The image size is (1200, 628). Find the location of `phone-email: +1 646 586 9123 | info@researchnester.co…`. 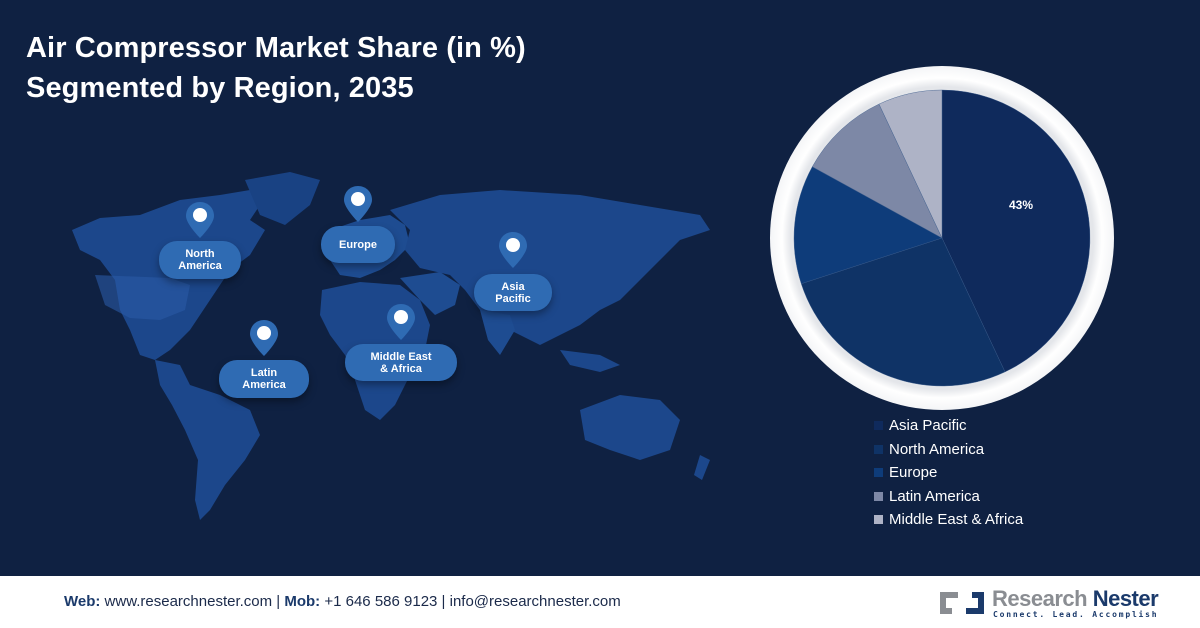

phone-email: +1 646 586 9123 | info@researchnester.co… is located at coordinates (470, 601).